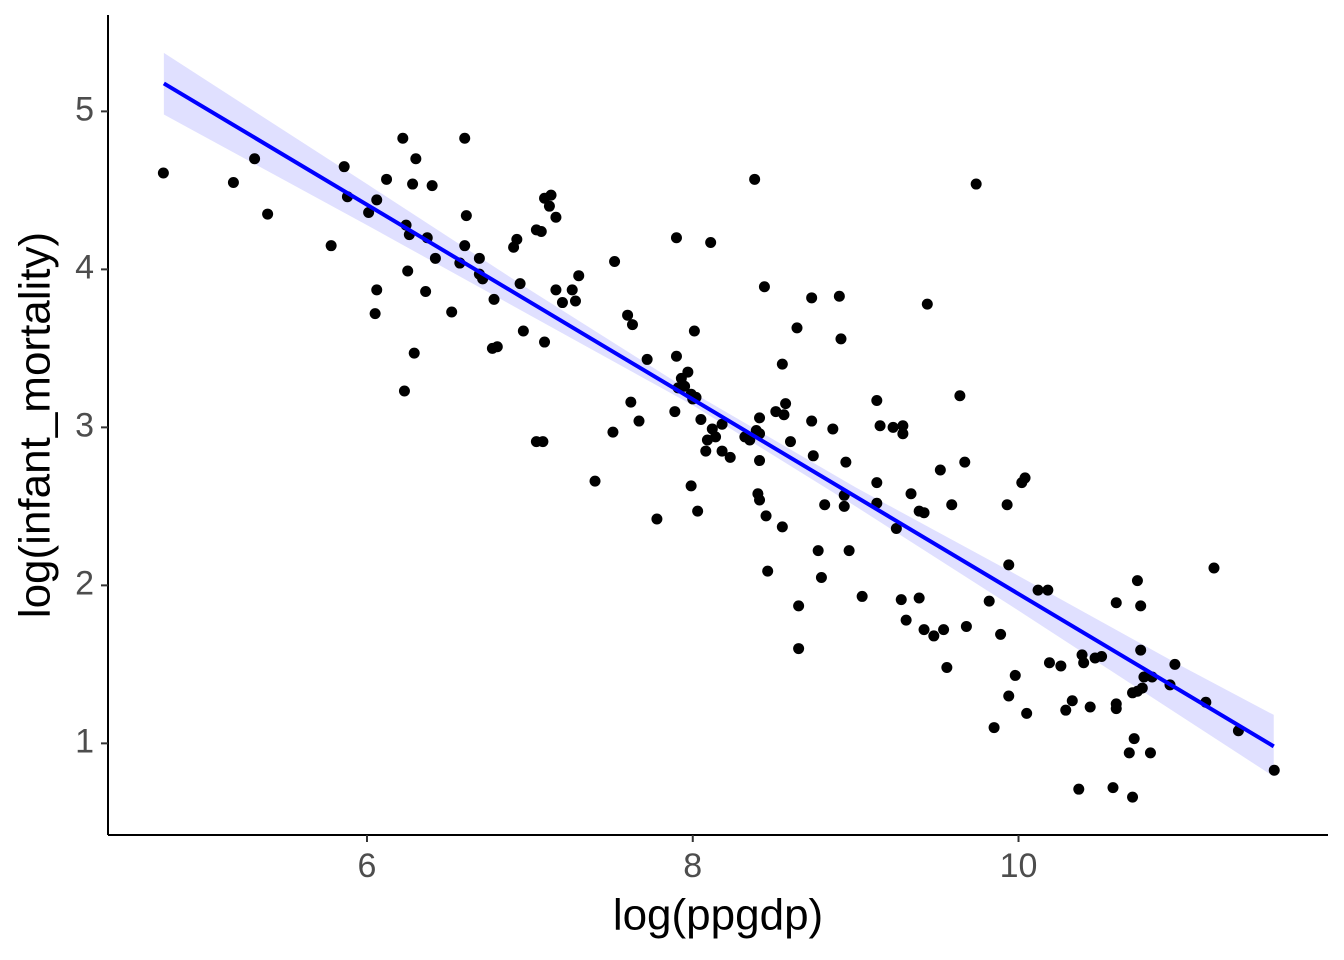 This screenshot has height=960, width=1344. What do you see at coordinates (84, 741) in the screenshot?
I see `y-tick-label: 1` at bounding box center [84, 741].